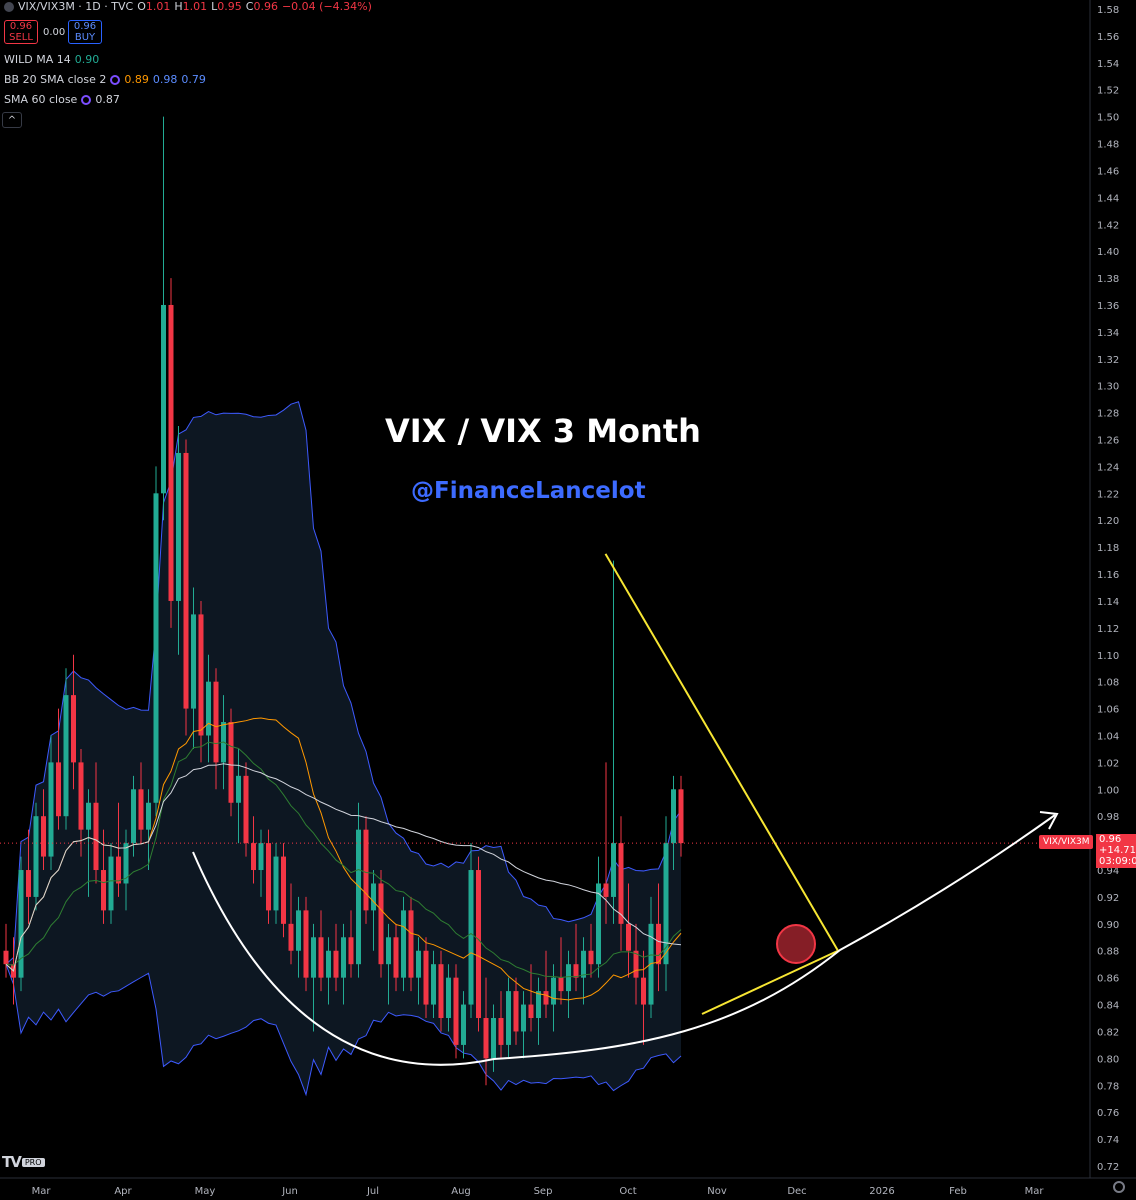  Describe the element at coordinates (770, 982) in the screenshot. I see `yellow-base-line` at that location.